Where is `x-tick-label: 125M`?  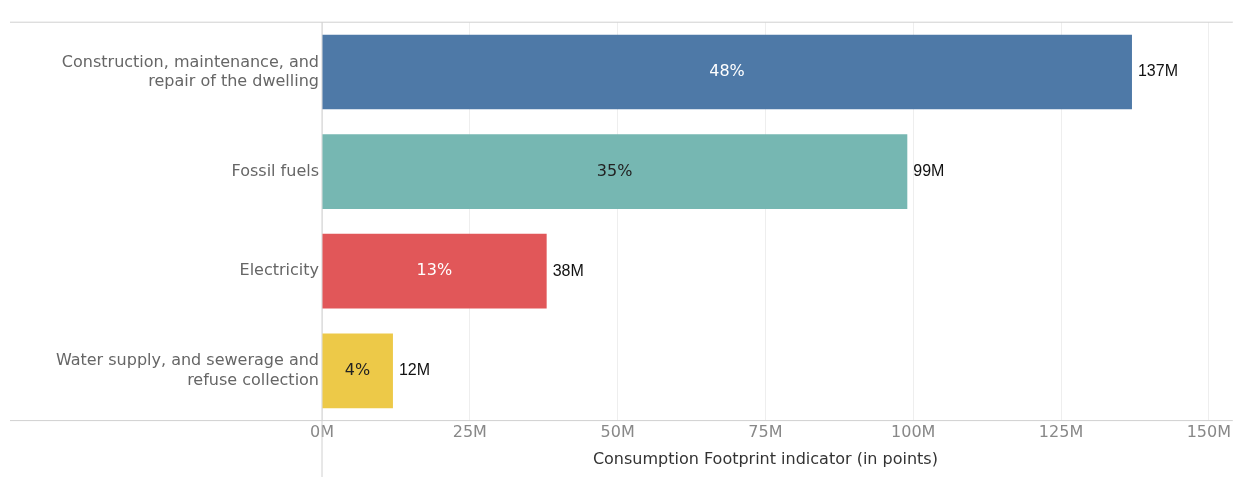
x-tick-label: 125M is located at coordinates (1061, 432).